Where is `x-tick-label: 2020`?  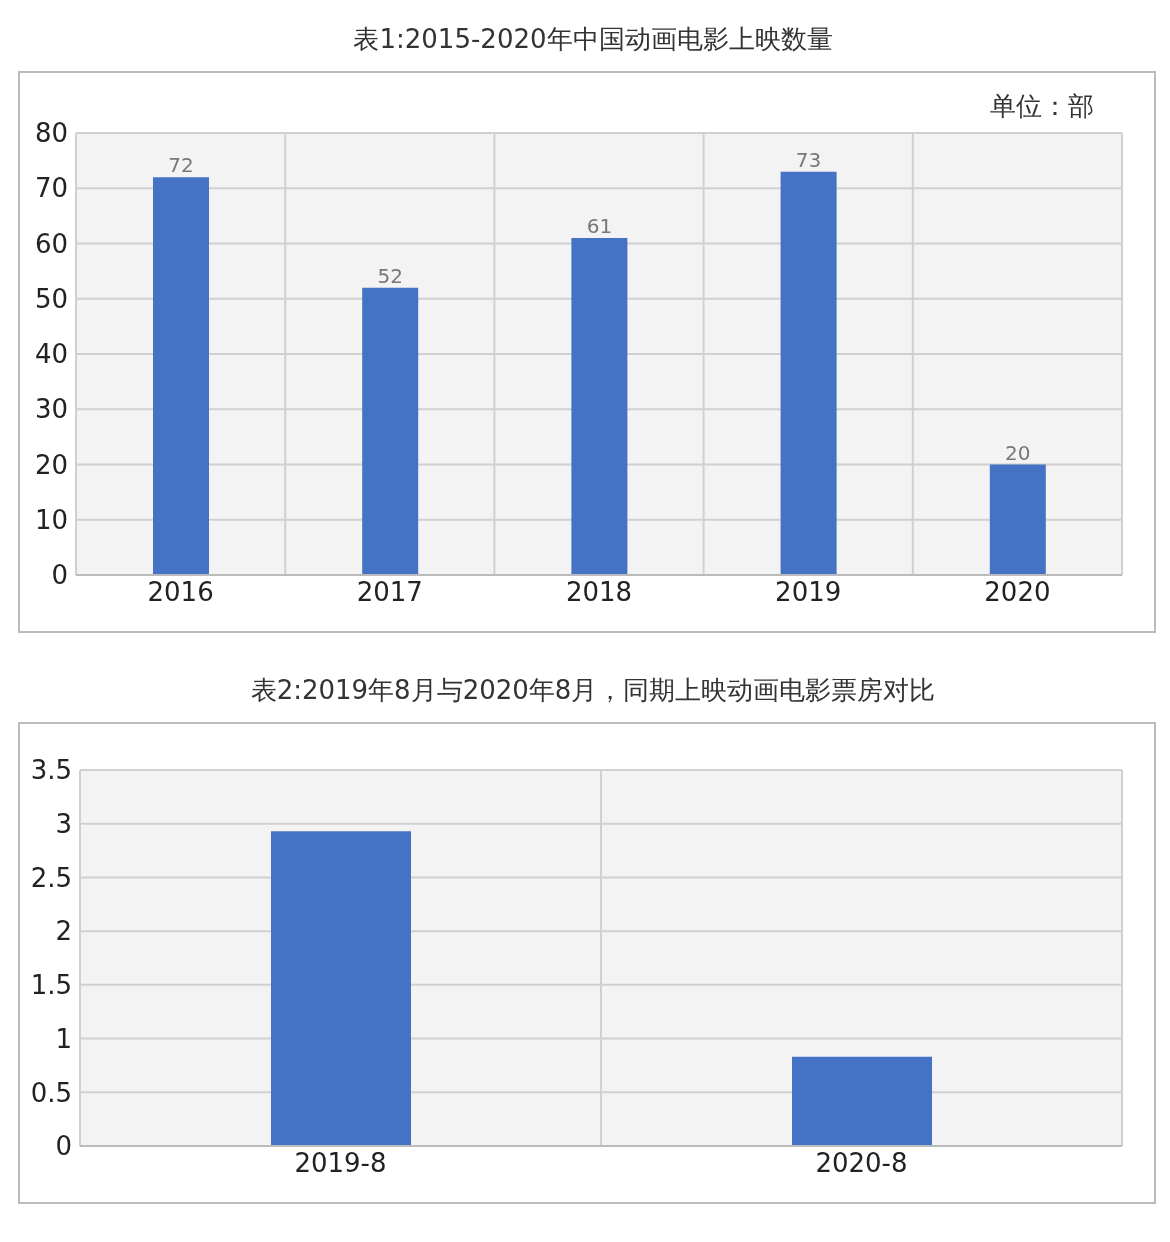
x-tick-label: 2020 is located at coordinates (1017, 592).